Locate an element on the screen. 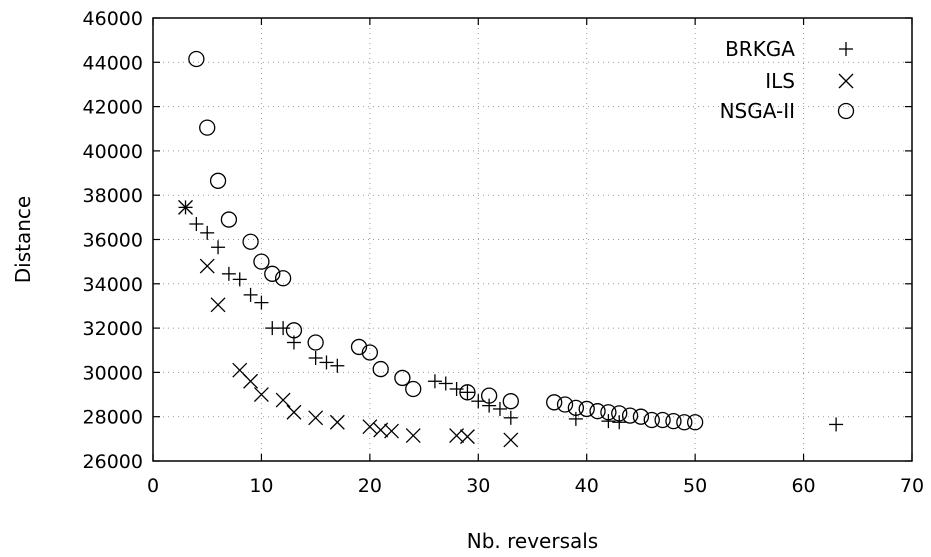 The image size is (931, 557). y-tick-label: 42000 is located at coordinates (113, 108).